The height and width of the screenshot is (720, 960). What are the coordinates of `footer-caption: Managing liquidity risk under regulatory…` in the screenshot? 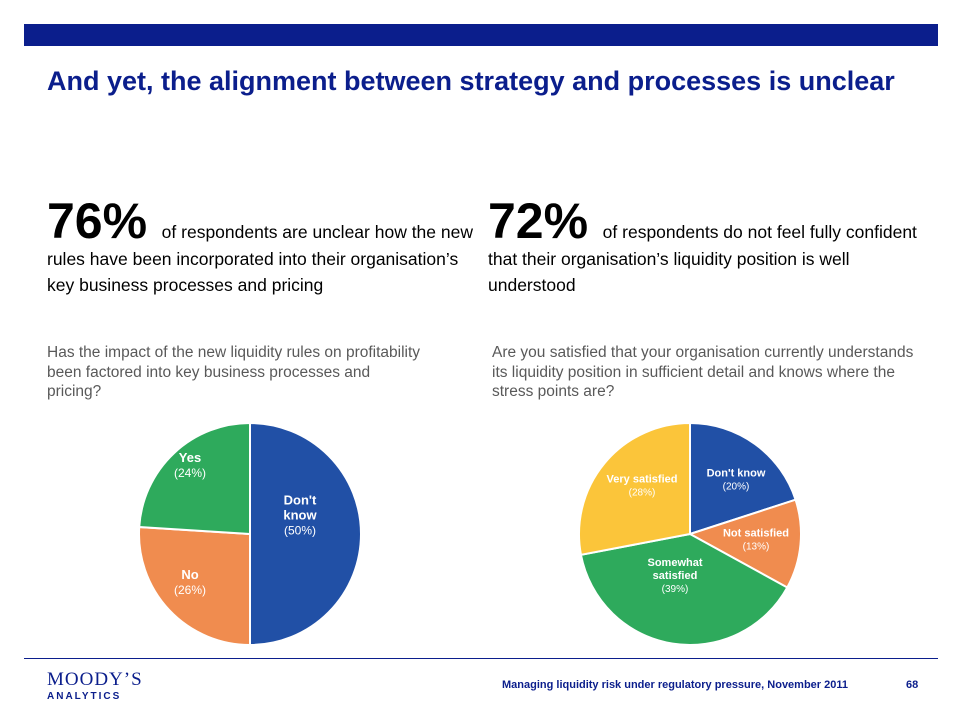 It's located at (675, 685).